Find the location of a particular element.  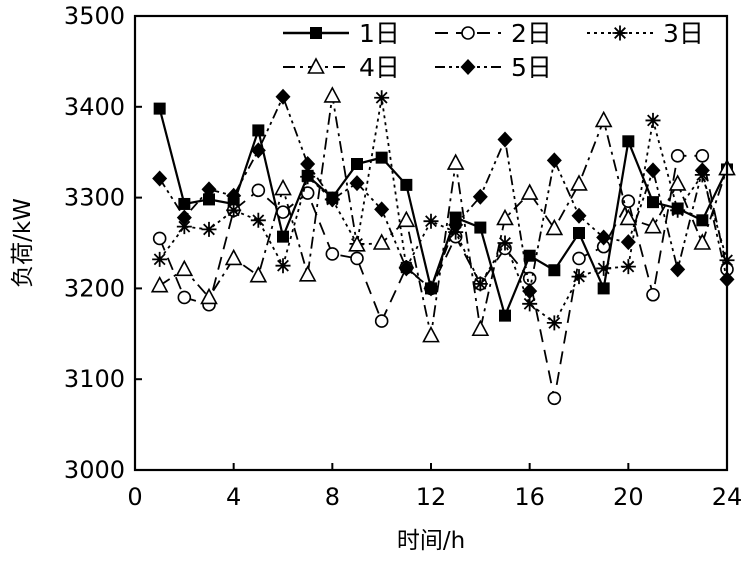

x-axis-label: 时间/h is located at coordinates (431, 541).